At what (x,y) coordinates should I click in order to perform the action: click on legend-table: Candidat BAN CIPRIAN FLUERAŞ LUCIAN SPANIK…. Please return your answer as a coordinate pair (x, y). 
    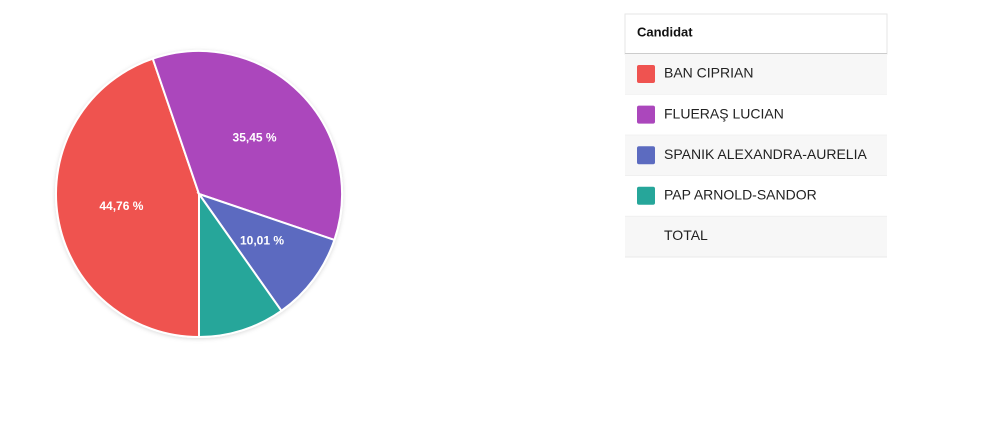
    Looking at the image, I should click on (756, 135).